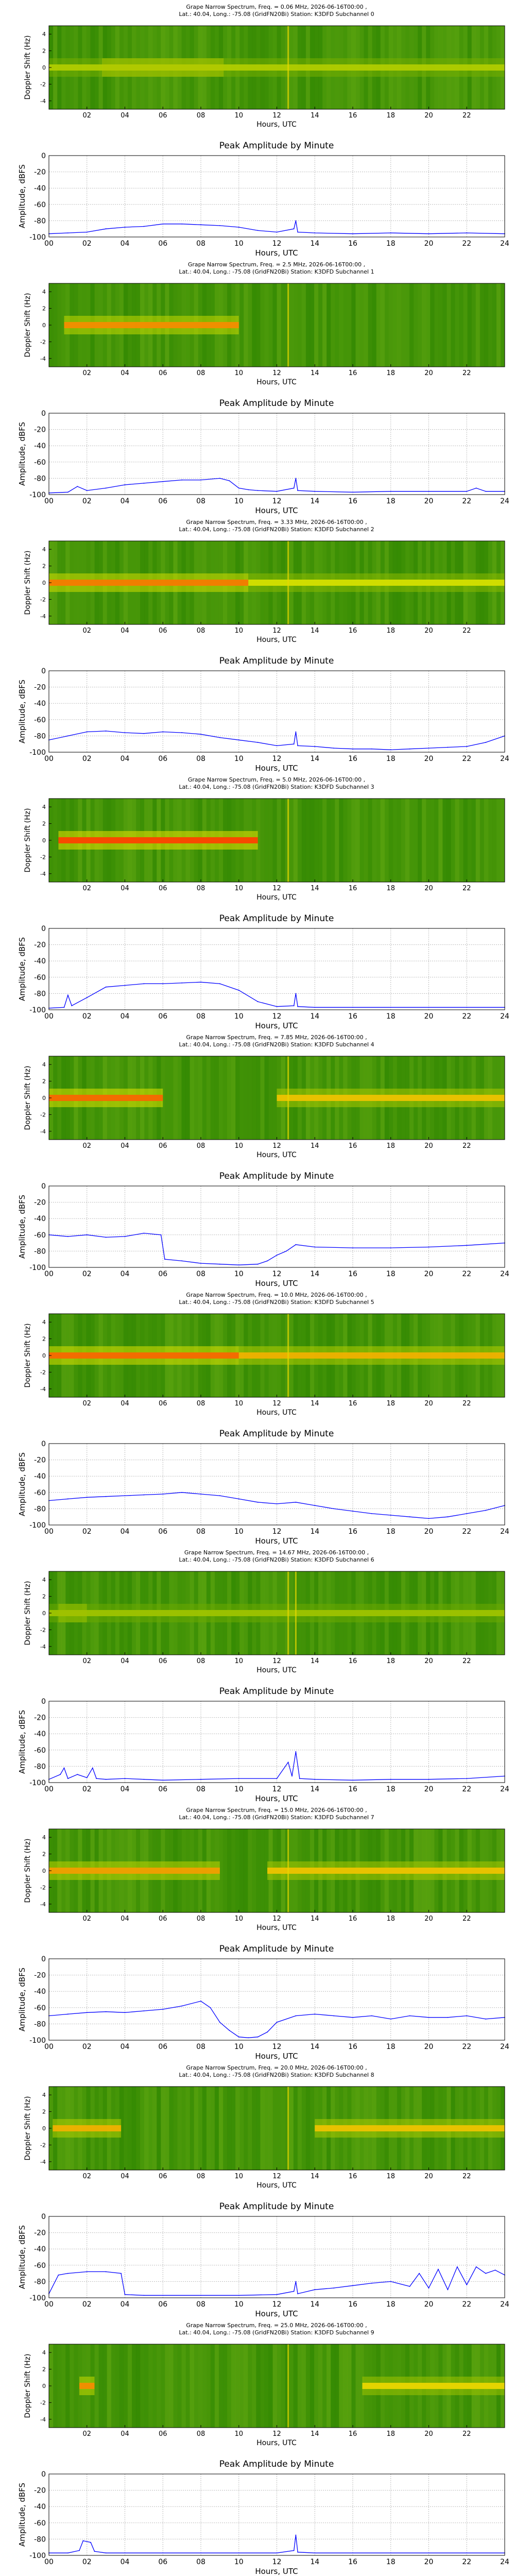  What do you see at coordinates (40, 2233) in the screenshot?
I see `amplitude-y-tick-label: -20` at bounding box center [40, 2233].